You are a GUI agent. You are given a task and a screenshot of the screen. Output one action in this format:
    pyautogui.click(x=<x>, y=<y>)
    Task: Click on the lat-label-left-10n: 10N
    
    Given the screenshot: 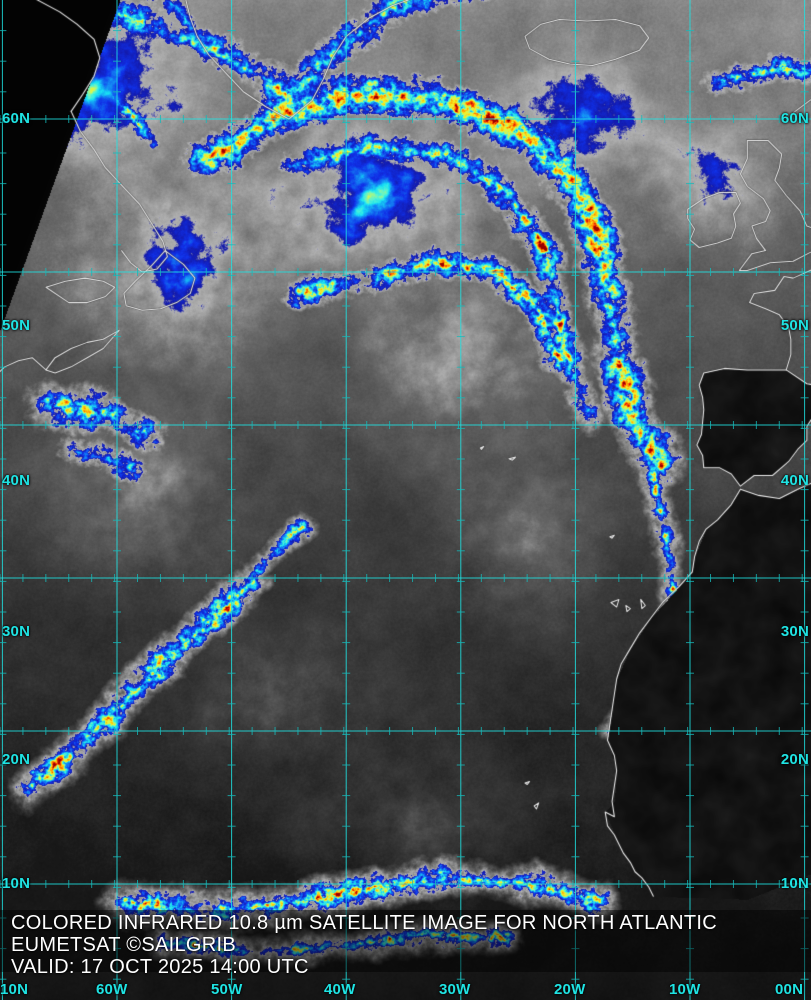 What is the action you would take?
    pyautogui.click(x=16, y=883)
    